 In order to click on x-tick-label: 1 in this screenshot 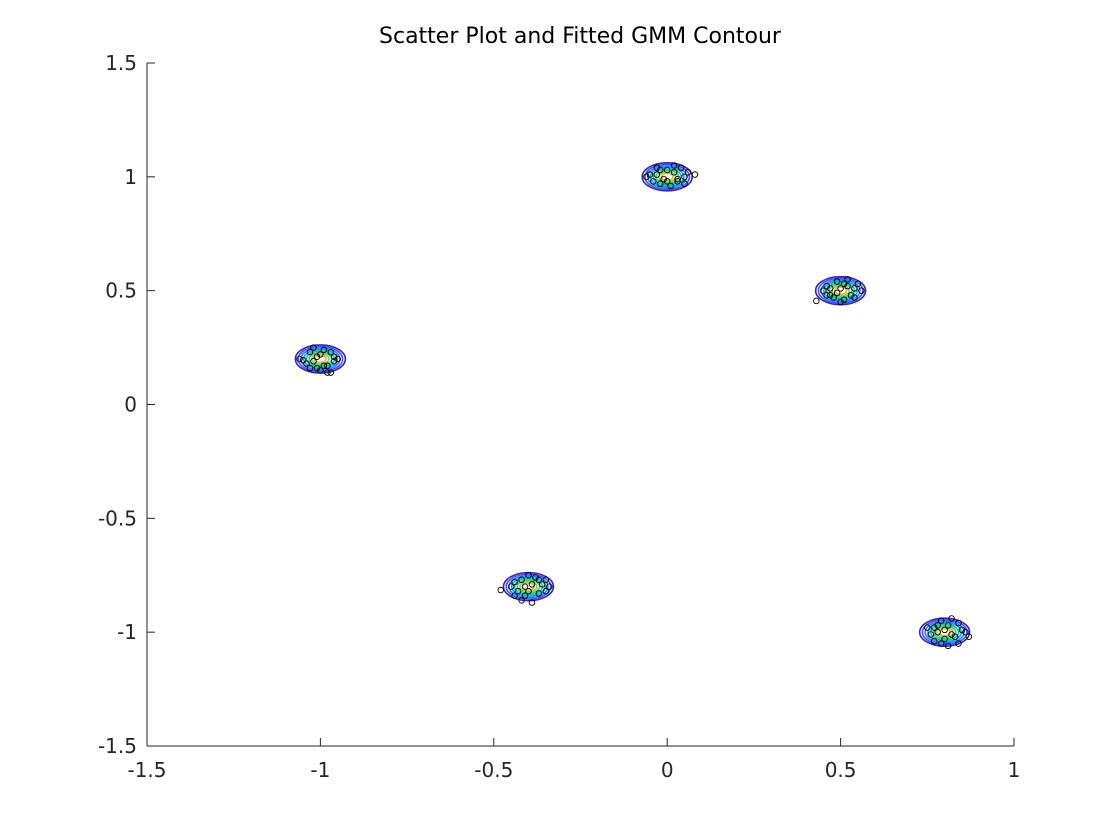, I will do `click(1014, 770)`.